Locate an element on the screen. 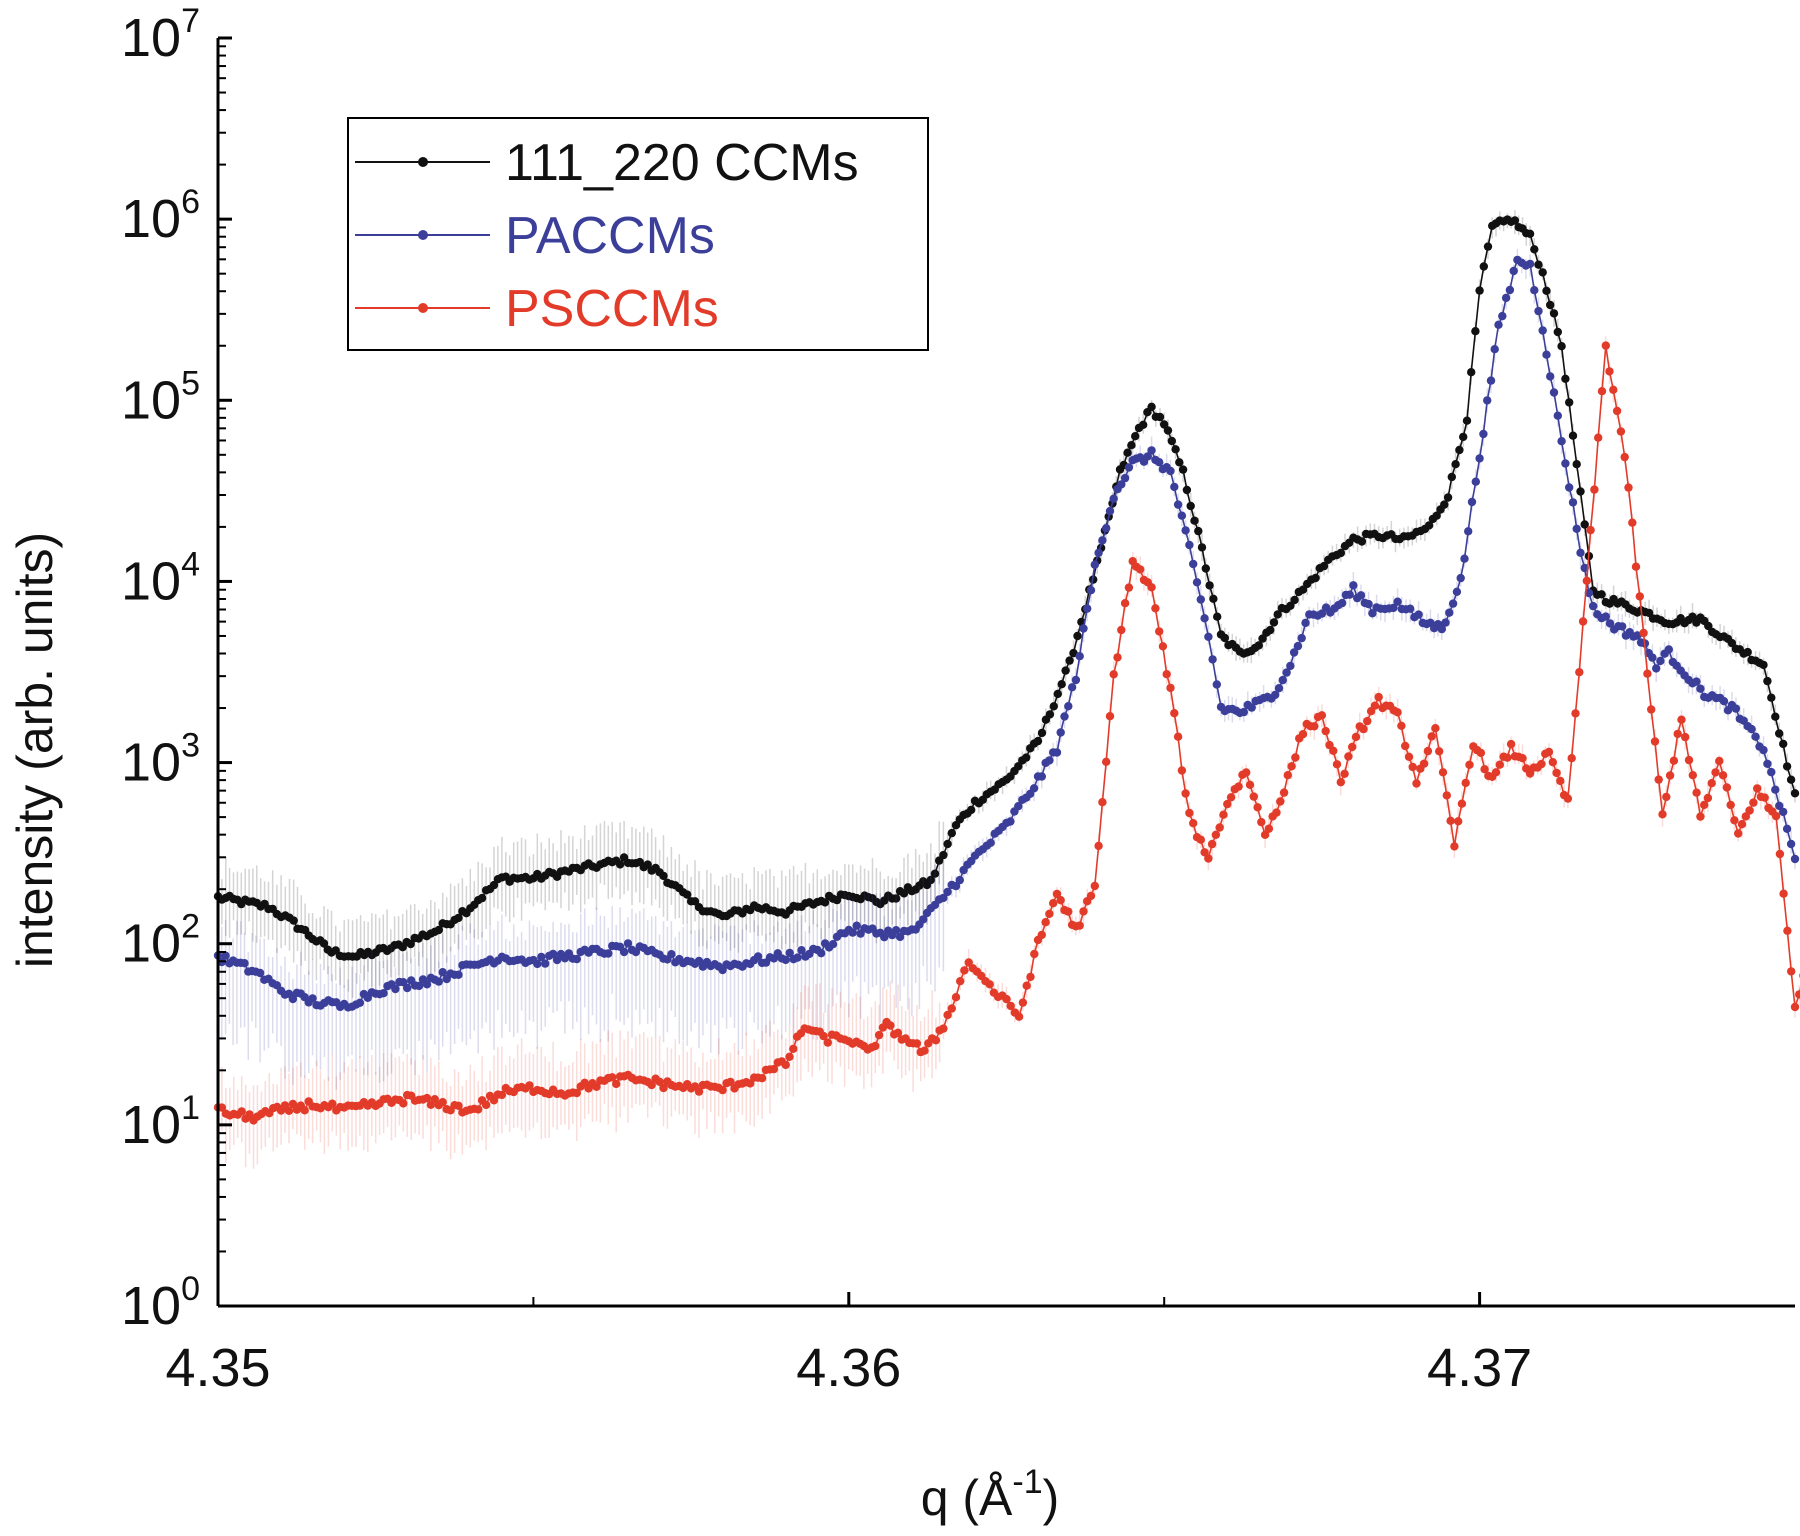  x-tick-label: 4.35 is located at coordinates (217, 1368).